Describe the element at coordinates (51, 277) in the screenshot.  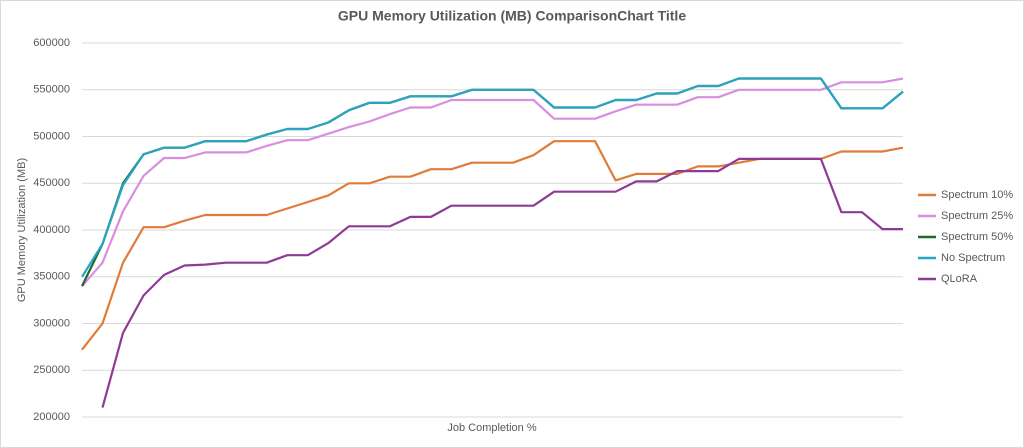
I see `y-tick-label: 350000` at that location.